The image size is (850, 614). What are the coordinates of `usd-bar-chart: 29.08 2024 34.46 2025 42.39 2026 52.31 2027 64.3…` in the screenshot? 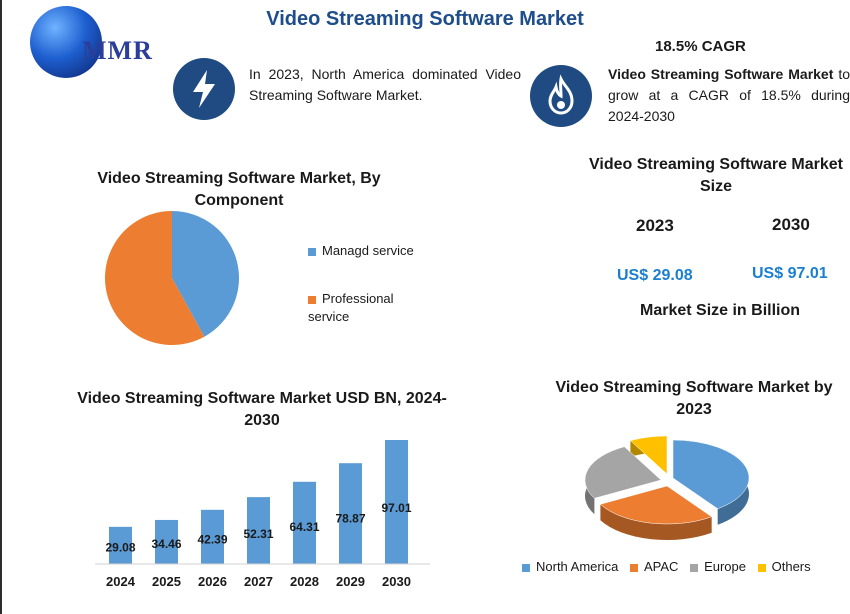 It's located at (262, 514).